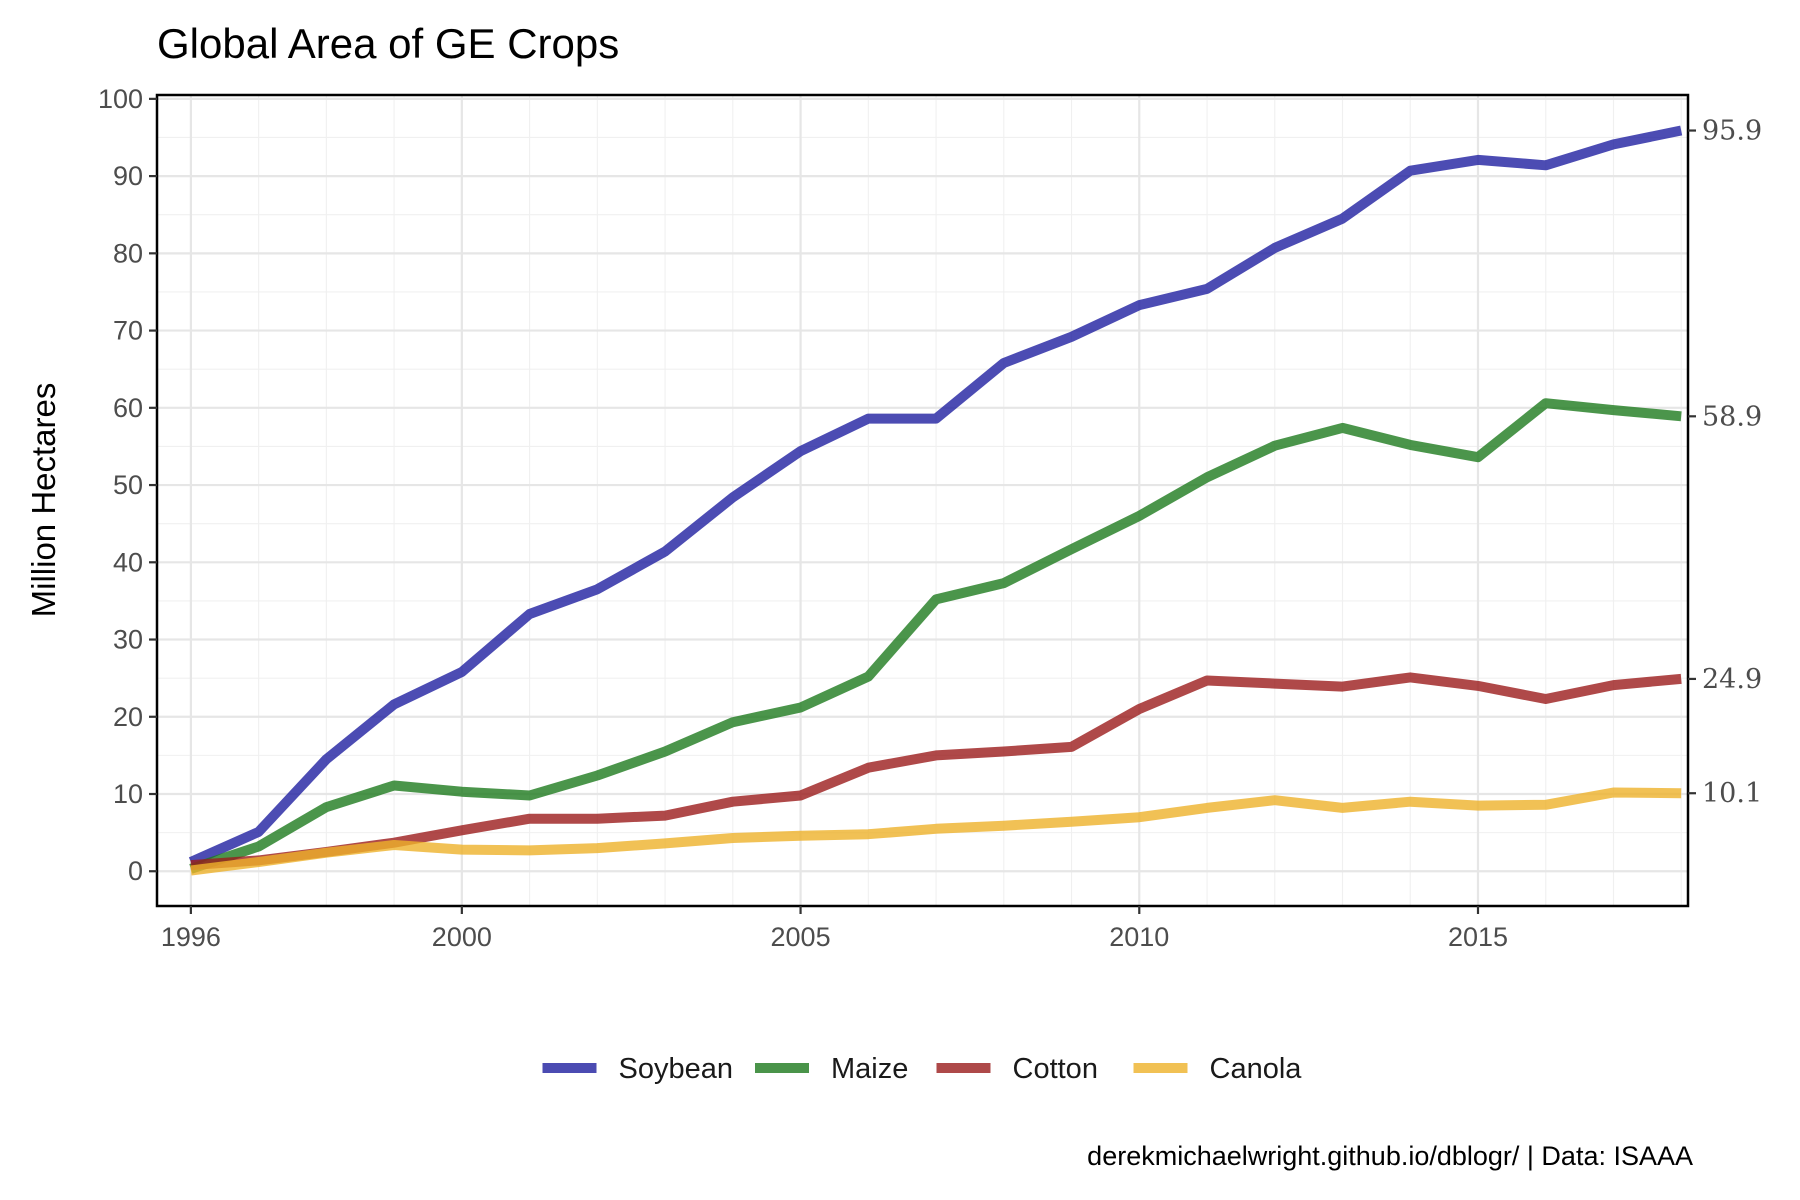 The width and height of the screenshot is (1800, 1200). I want to click on y-tick-label: 20, so click(128, 717).